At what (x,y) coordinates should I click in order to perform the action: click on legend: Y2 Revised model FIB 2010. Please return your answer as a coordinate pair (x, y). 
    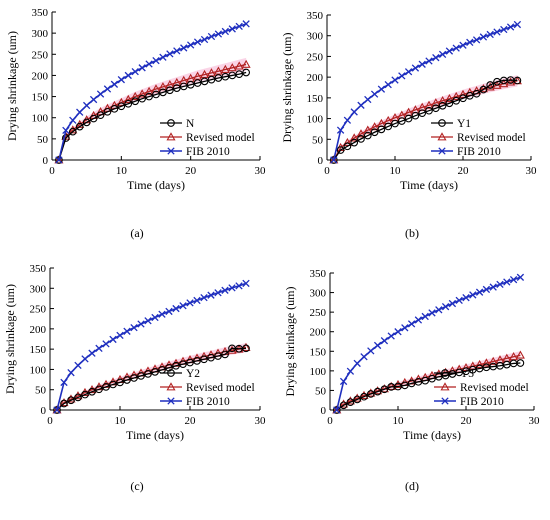
    Looking at the image, I should click on (207, 388).